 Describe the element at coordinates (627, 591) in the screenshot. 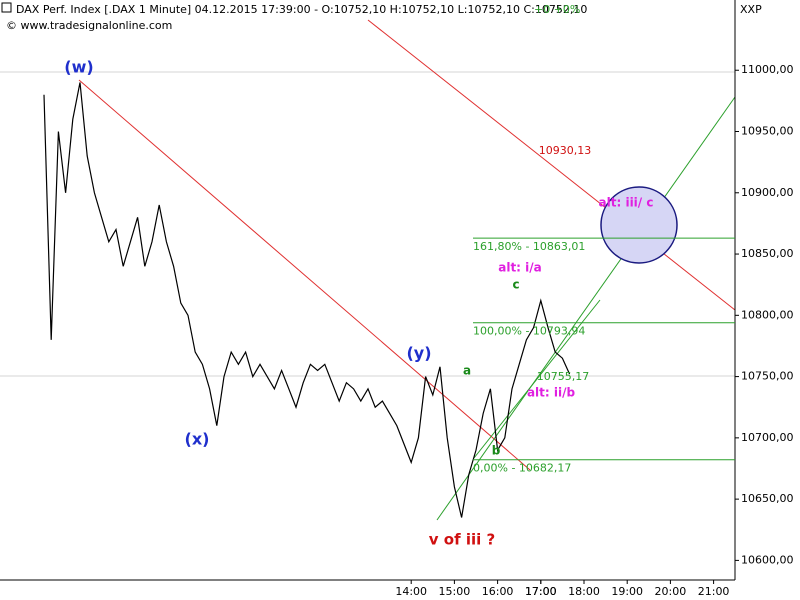

I see `x-tick-label: 19:00` at that location.